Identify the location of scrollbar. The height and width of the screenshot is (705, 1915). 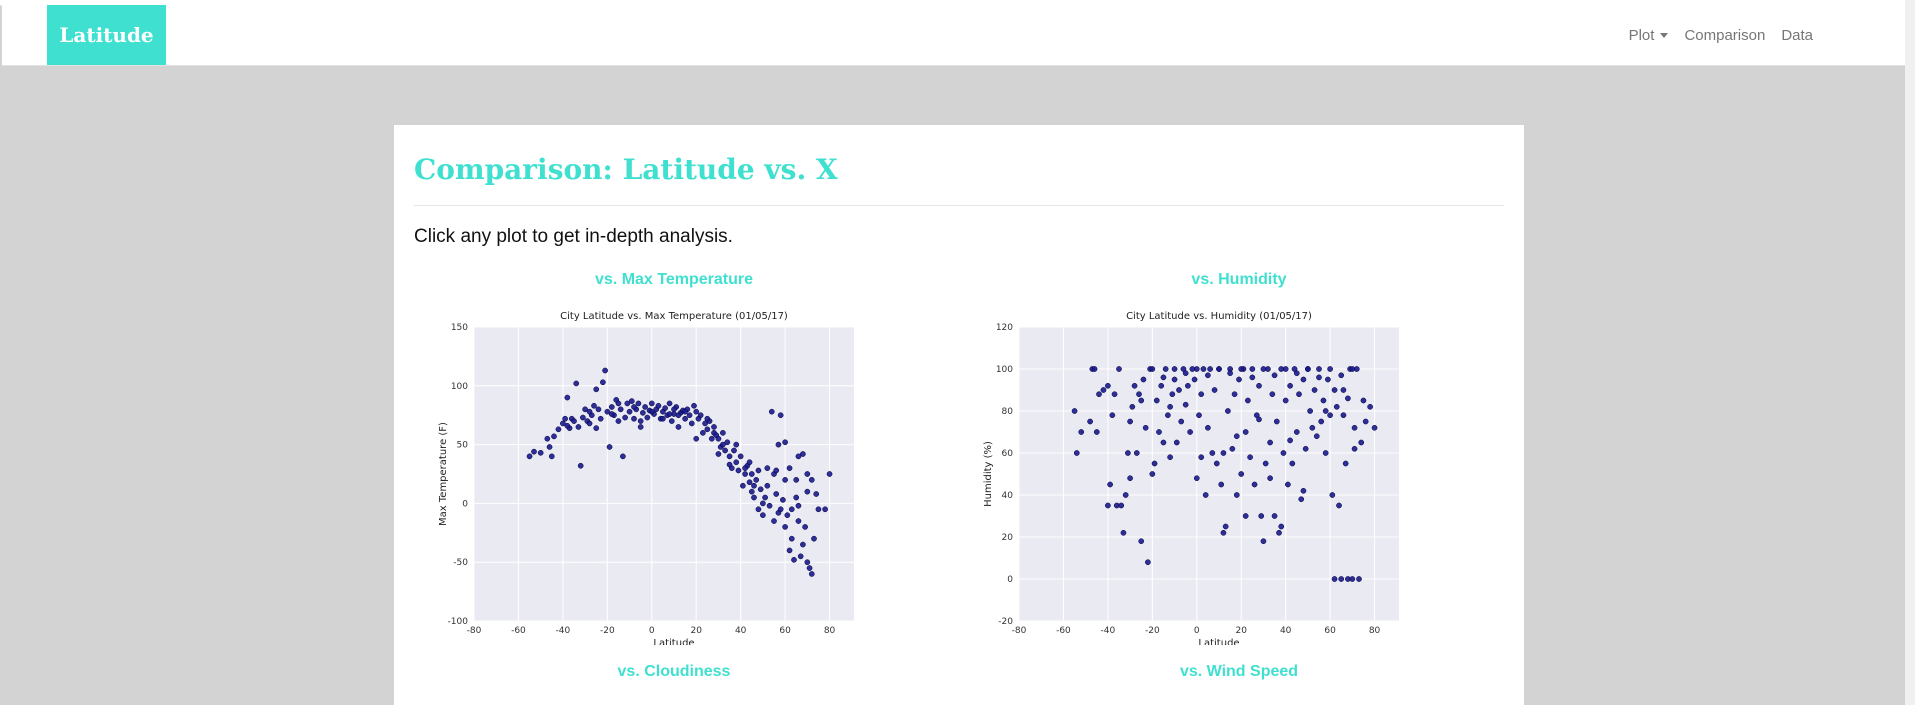
(1910, 352).